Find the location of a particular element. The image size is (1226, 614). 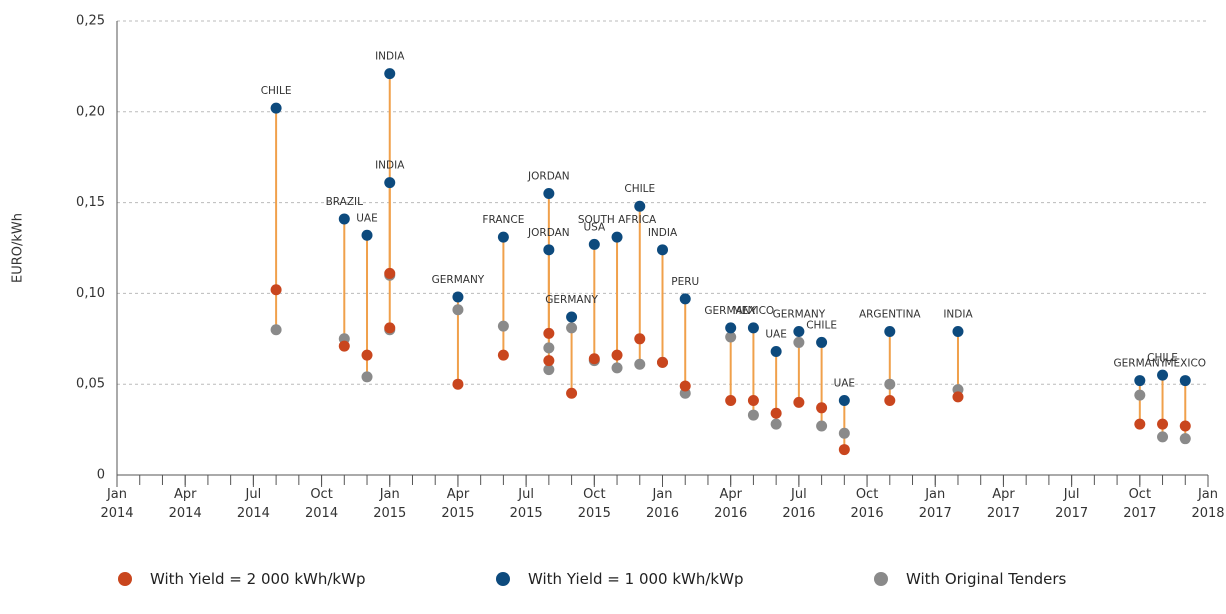

y-tick-label: 0,20 is located at coordinates (90, 111).